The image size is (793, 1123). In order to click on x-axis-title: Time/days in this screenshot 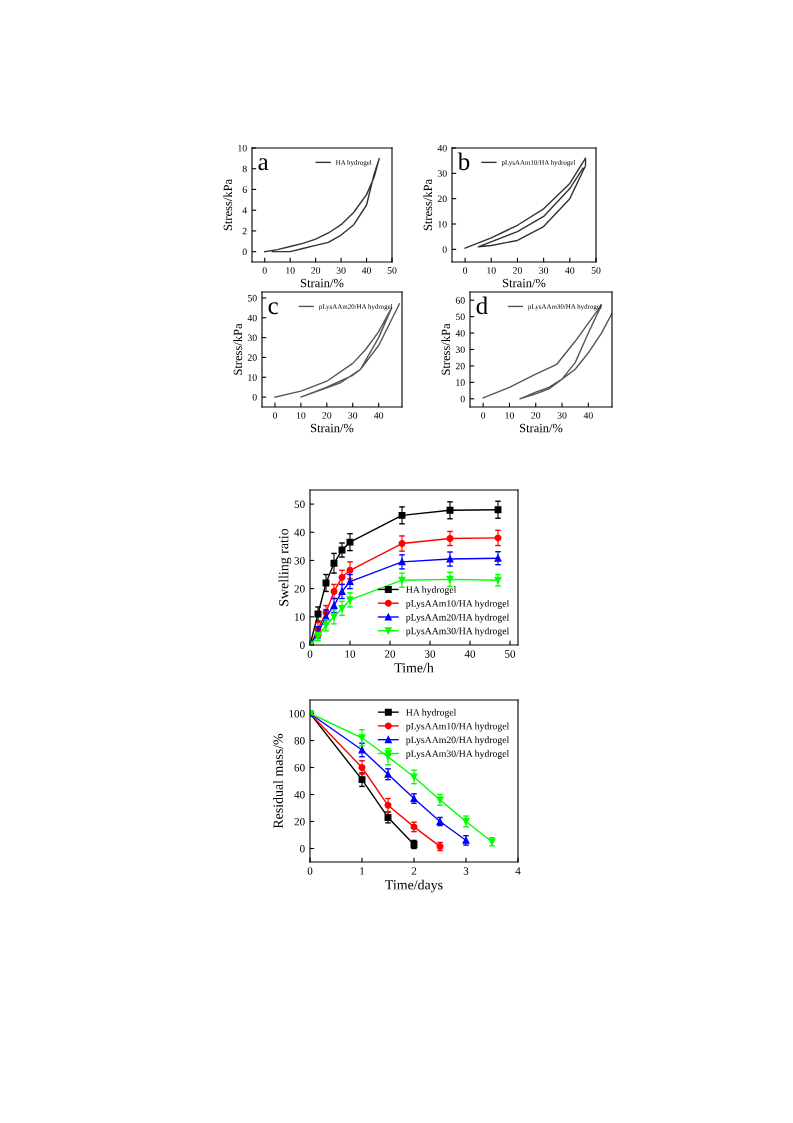, I will do `click(414, 886)`.